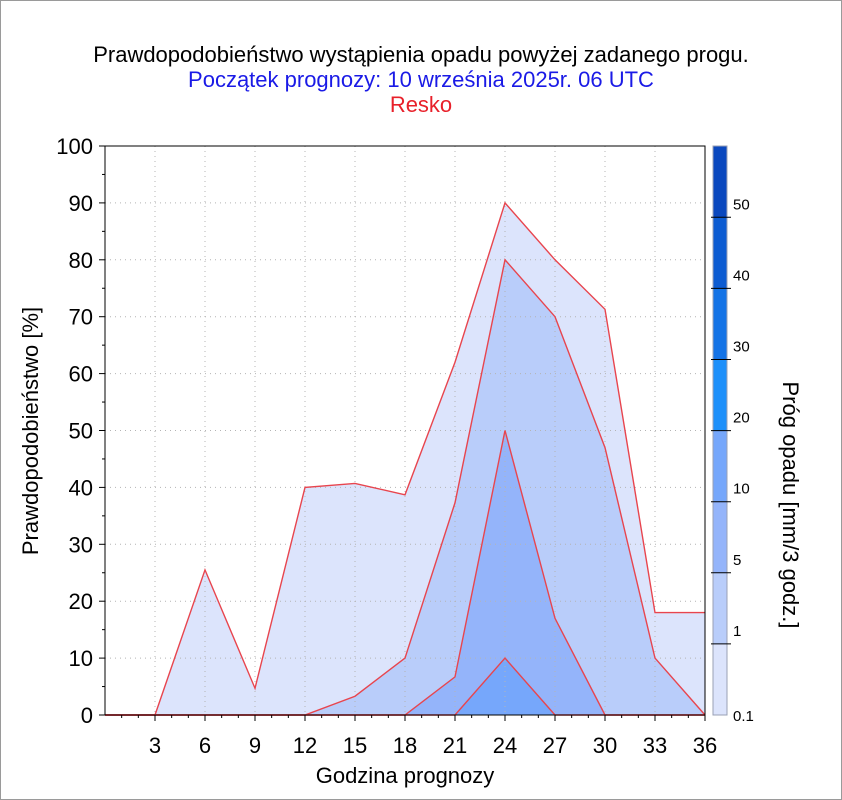 Image resolution: width=842 pixels, height=800 pixels. Describe the element at coordinates (155, 745) in the screenshot. I see `x-tick-label-3: 3` at that location.